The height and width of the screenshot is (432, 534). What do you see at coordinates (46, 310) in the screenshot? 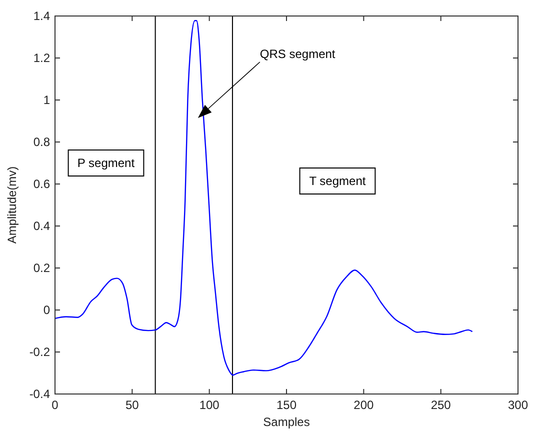
I see `y-tick-label: 0` at bounding box center [46, 310].